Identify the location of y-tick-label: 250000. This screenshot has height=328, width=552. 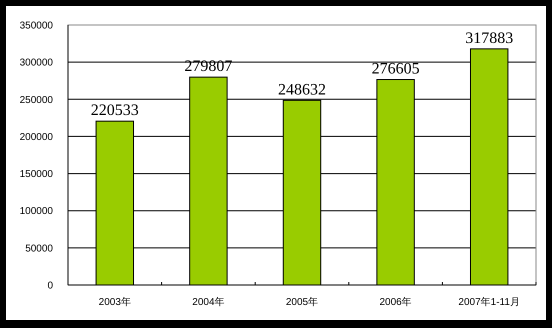
(37, 100).